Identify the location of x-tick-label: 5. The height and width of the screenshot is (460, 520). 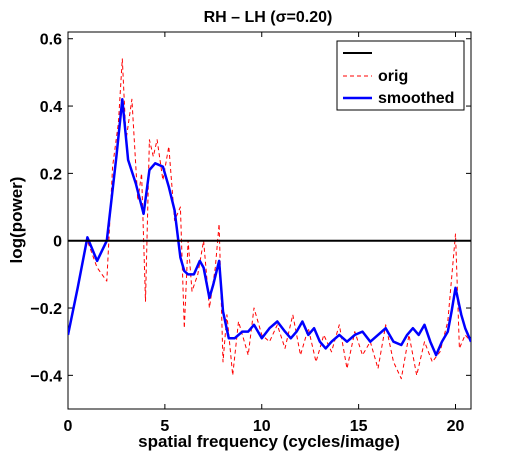
(164, 426).